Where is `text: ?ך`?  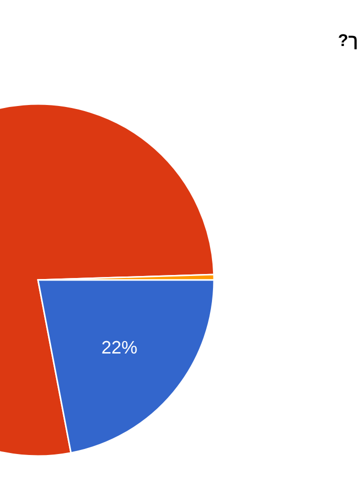
text: ?ך is located at coordinates (348, 40).